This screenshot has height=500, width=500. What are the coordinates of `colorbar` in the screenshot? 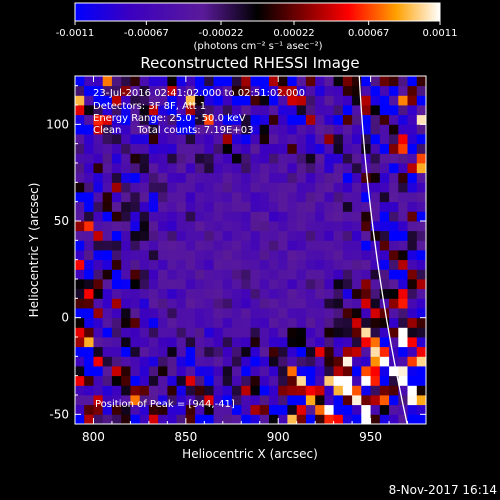 It's located at (257, 12).